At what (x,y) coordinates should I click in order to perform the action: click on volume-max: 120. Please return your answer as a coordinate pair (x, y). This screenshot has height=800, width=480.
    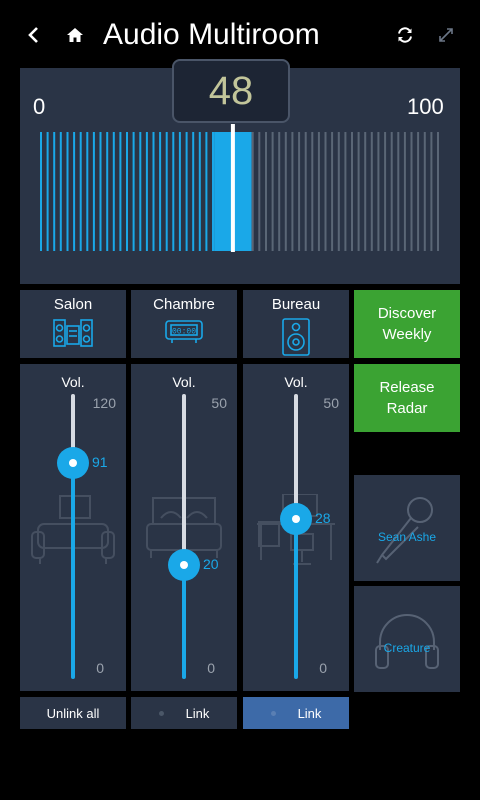
    Looking at the image, I should click on (104, 403).